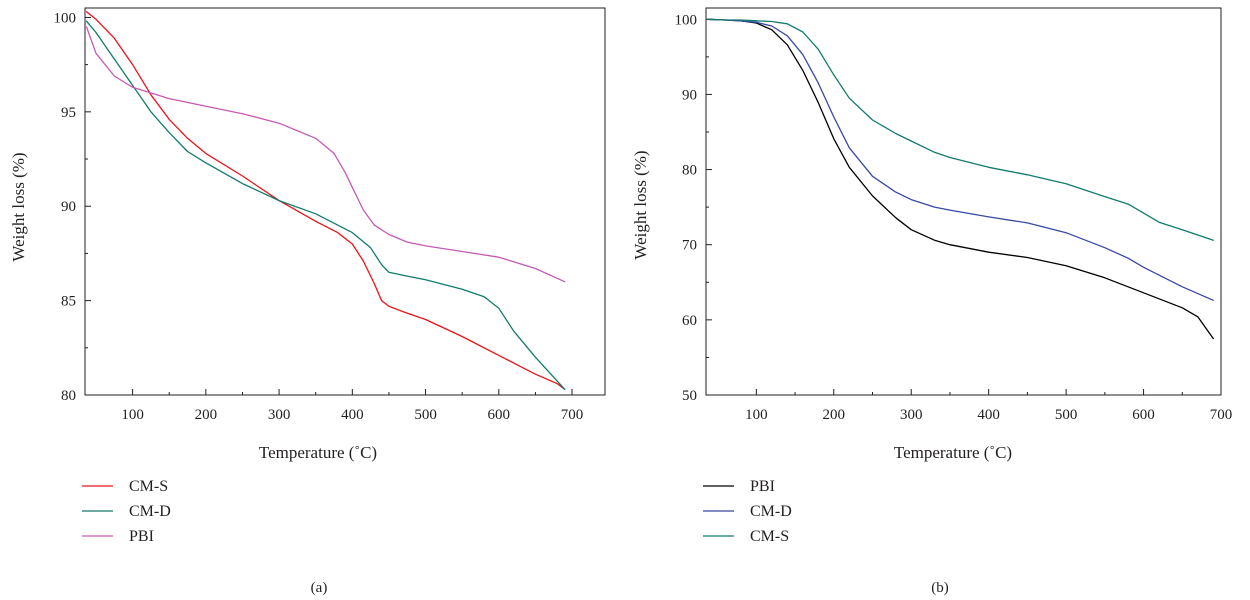 This screenshot has width=1250, height=600. Describe the element at coordinates (693, 208) in the screenshot. I see `y-axis-b: 50 60 70 80 90 100` at that location.